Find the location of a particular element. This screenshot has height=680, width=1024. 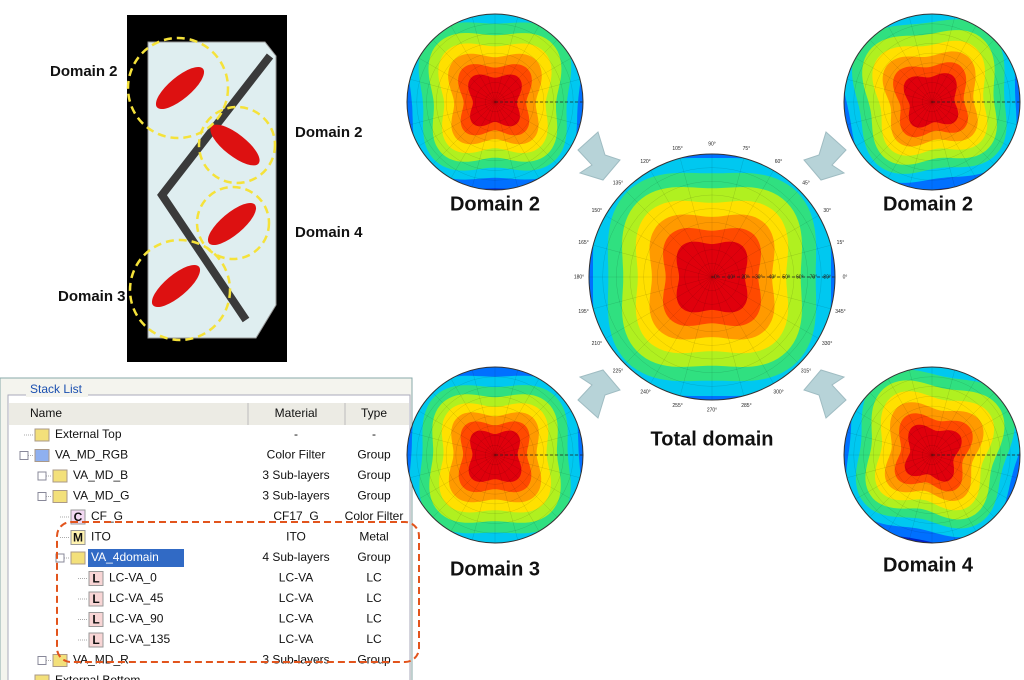

row-type: Metal is located at coordinates (373, 537).